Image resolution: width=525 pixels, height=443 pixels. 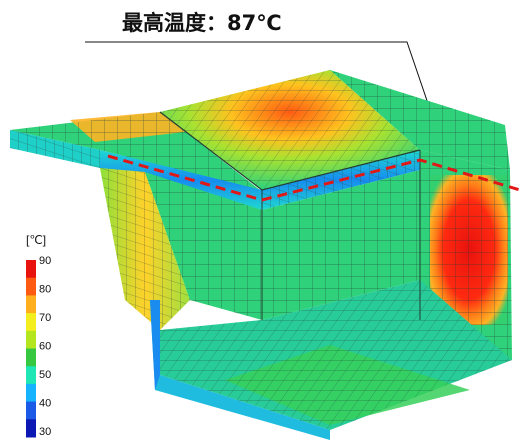 What do you see at coordinates (155, 345) in the screenshot?
I see `bottom-slab-edge` at bounding box center [155, 345].